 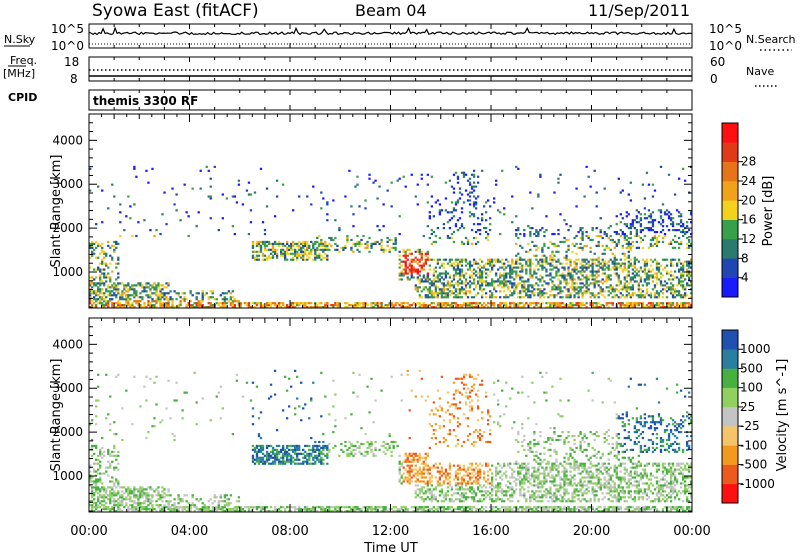 What do you see at coordinates (730, 152) in the screenshot?
I see `colorbar-swatch` at bounding box center [730, 152].